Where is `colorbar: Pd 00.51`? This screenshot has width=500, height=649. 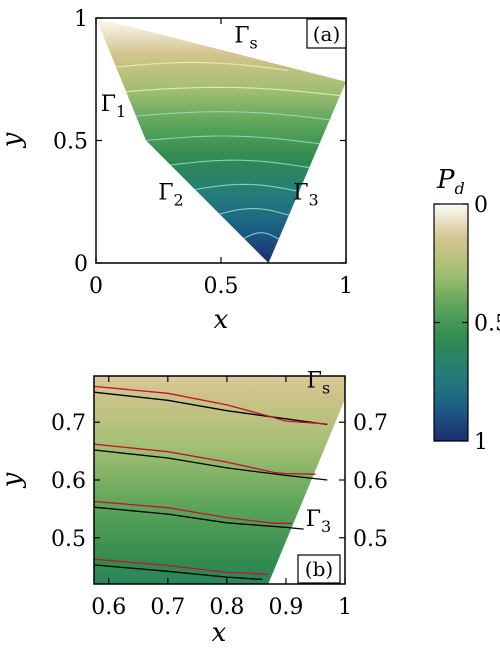
colorbar: Pd 00.51 is located at coordinates (466, 310).